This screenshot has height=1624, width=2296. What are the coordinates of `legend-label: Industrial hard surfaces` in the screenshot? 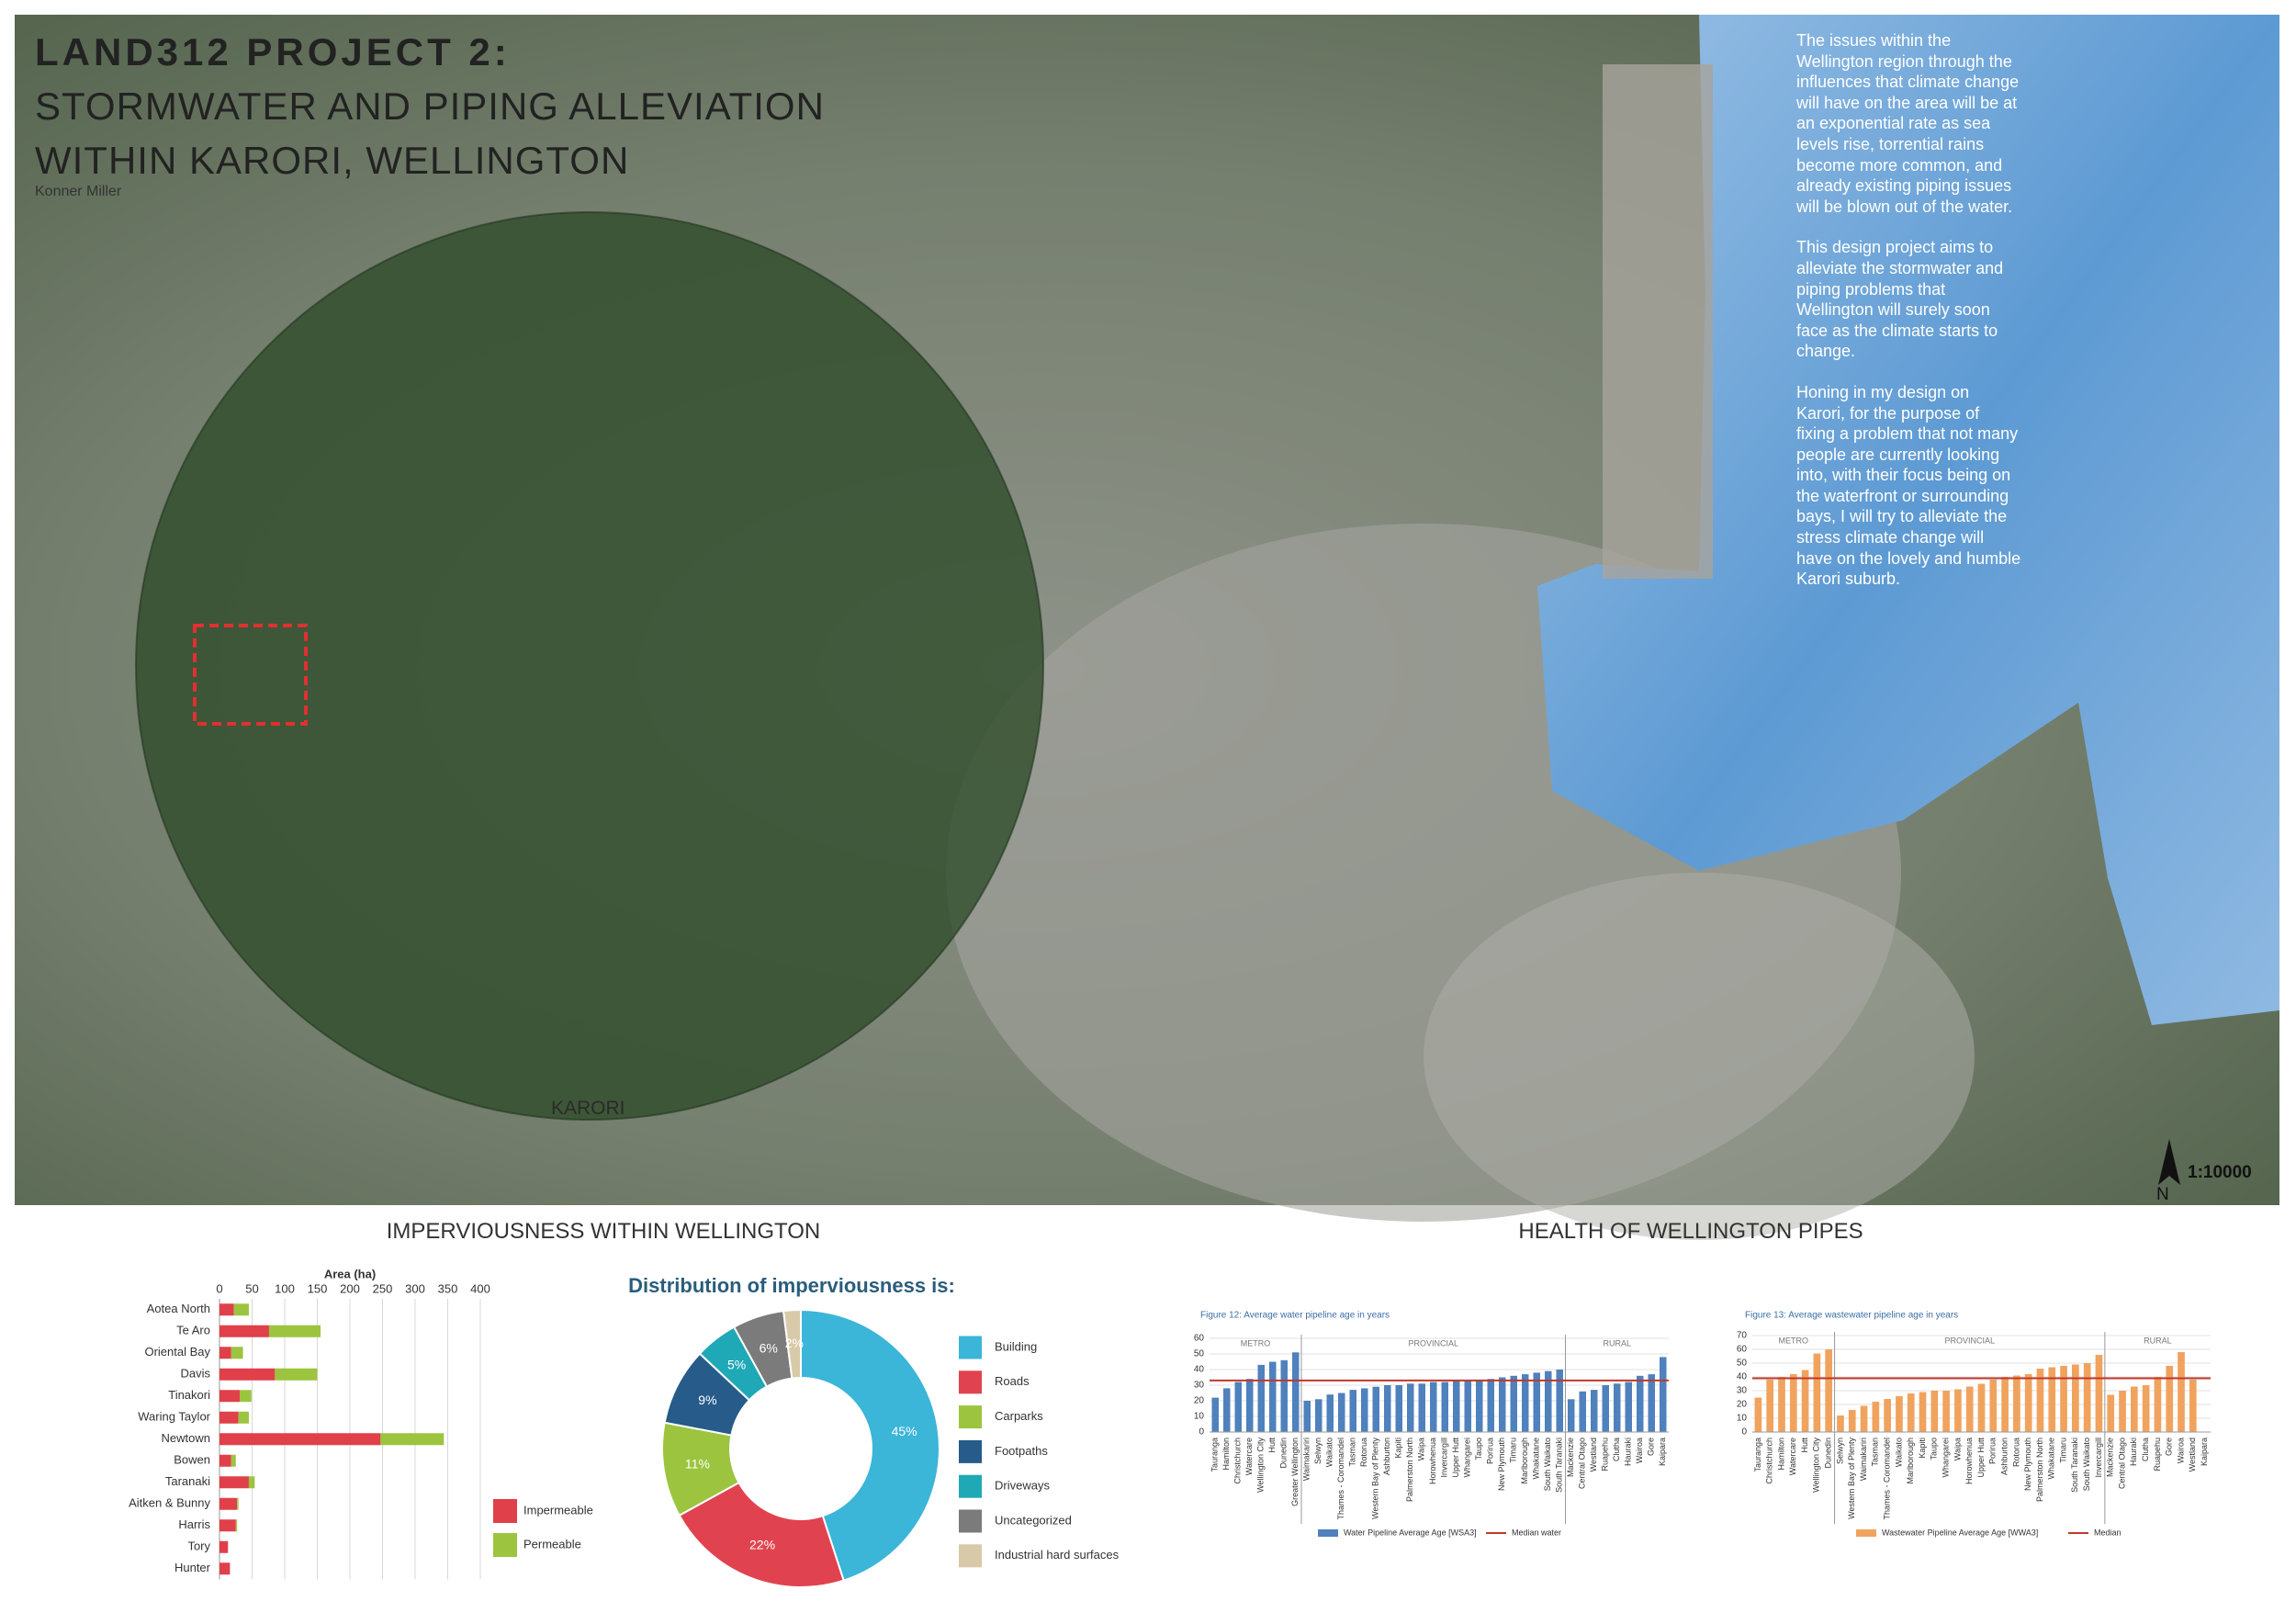 It's located at (1057, 1555).